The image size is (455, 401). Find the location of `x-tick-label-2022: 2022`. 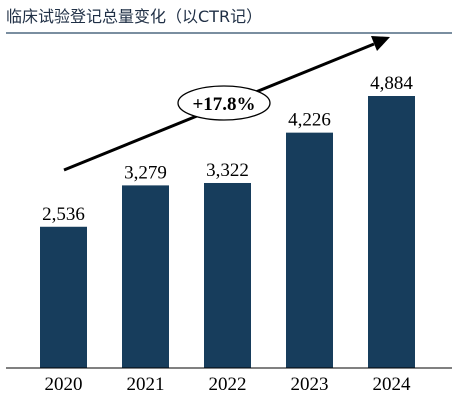

x-tick-label-2022: 2022 is located at coordinates (228, 384).